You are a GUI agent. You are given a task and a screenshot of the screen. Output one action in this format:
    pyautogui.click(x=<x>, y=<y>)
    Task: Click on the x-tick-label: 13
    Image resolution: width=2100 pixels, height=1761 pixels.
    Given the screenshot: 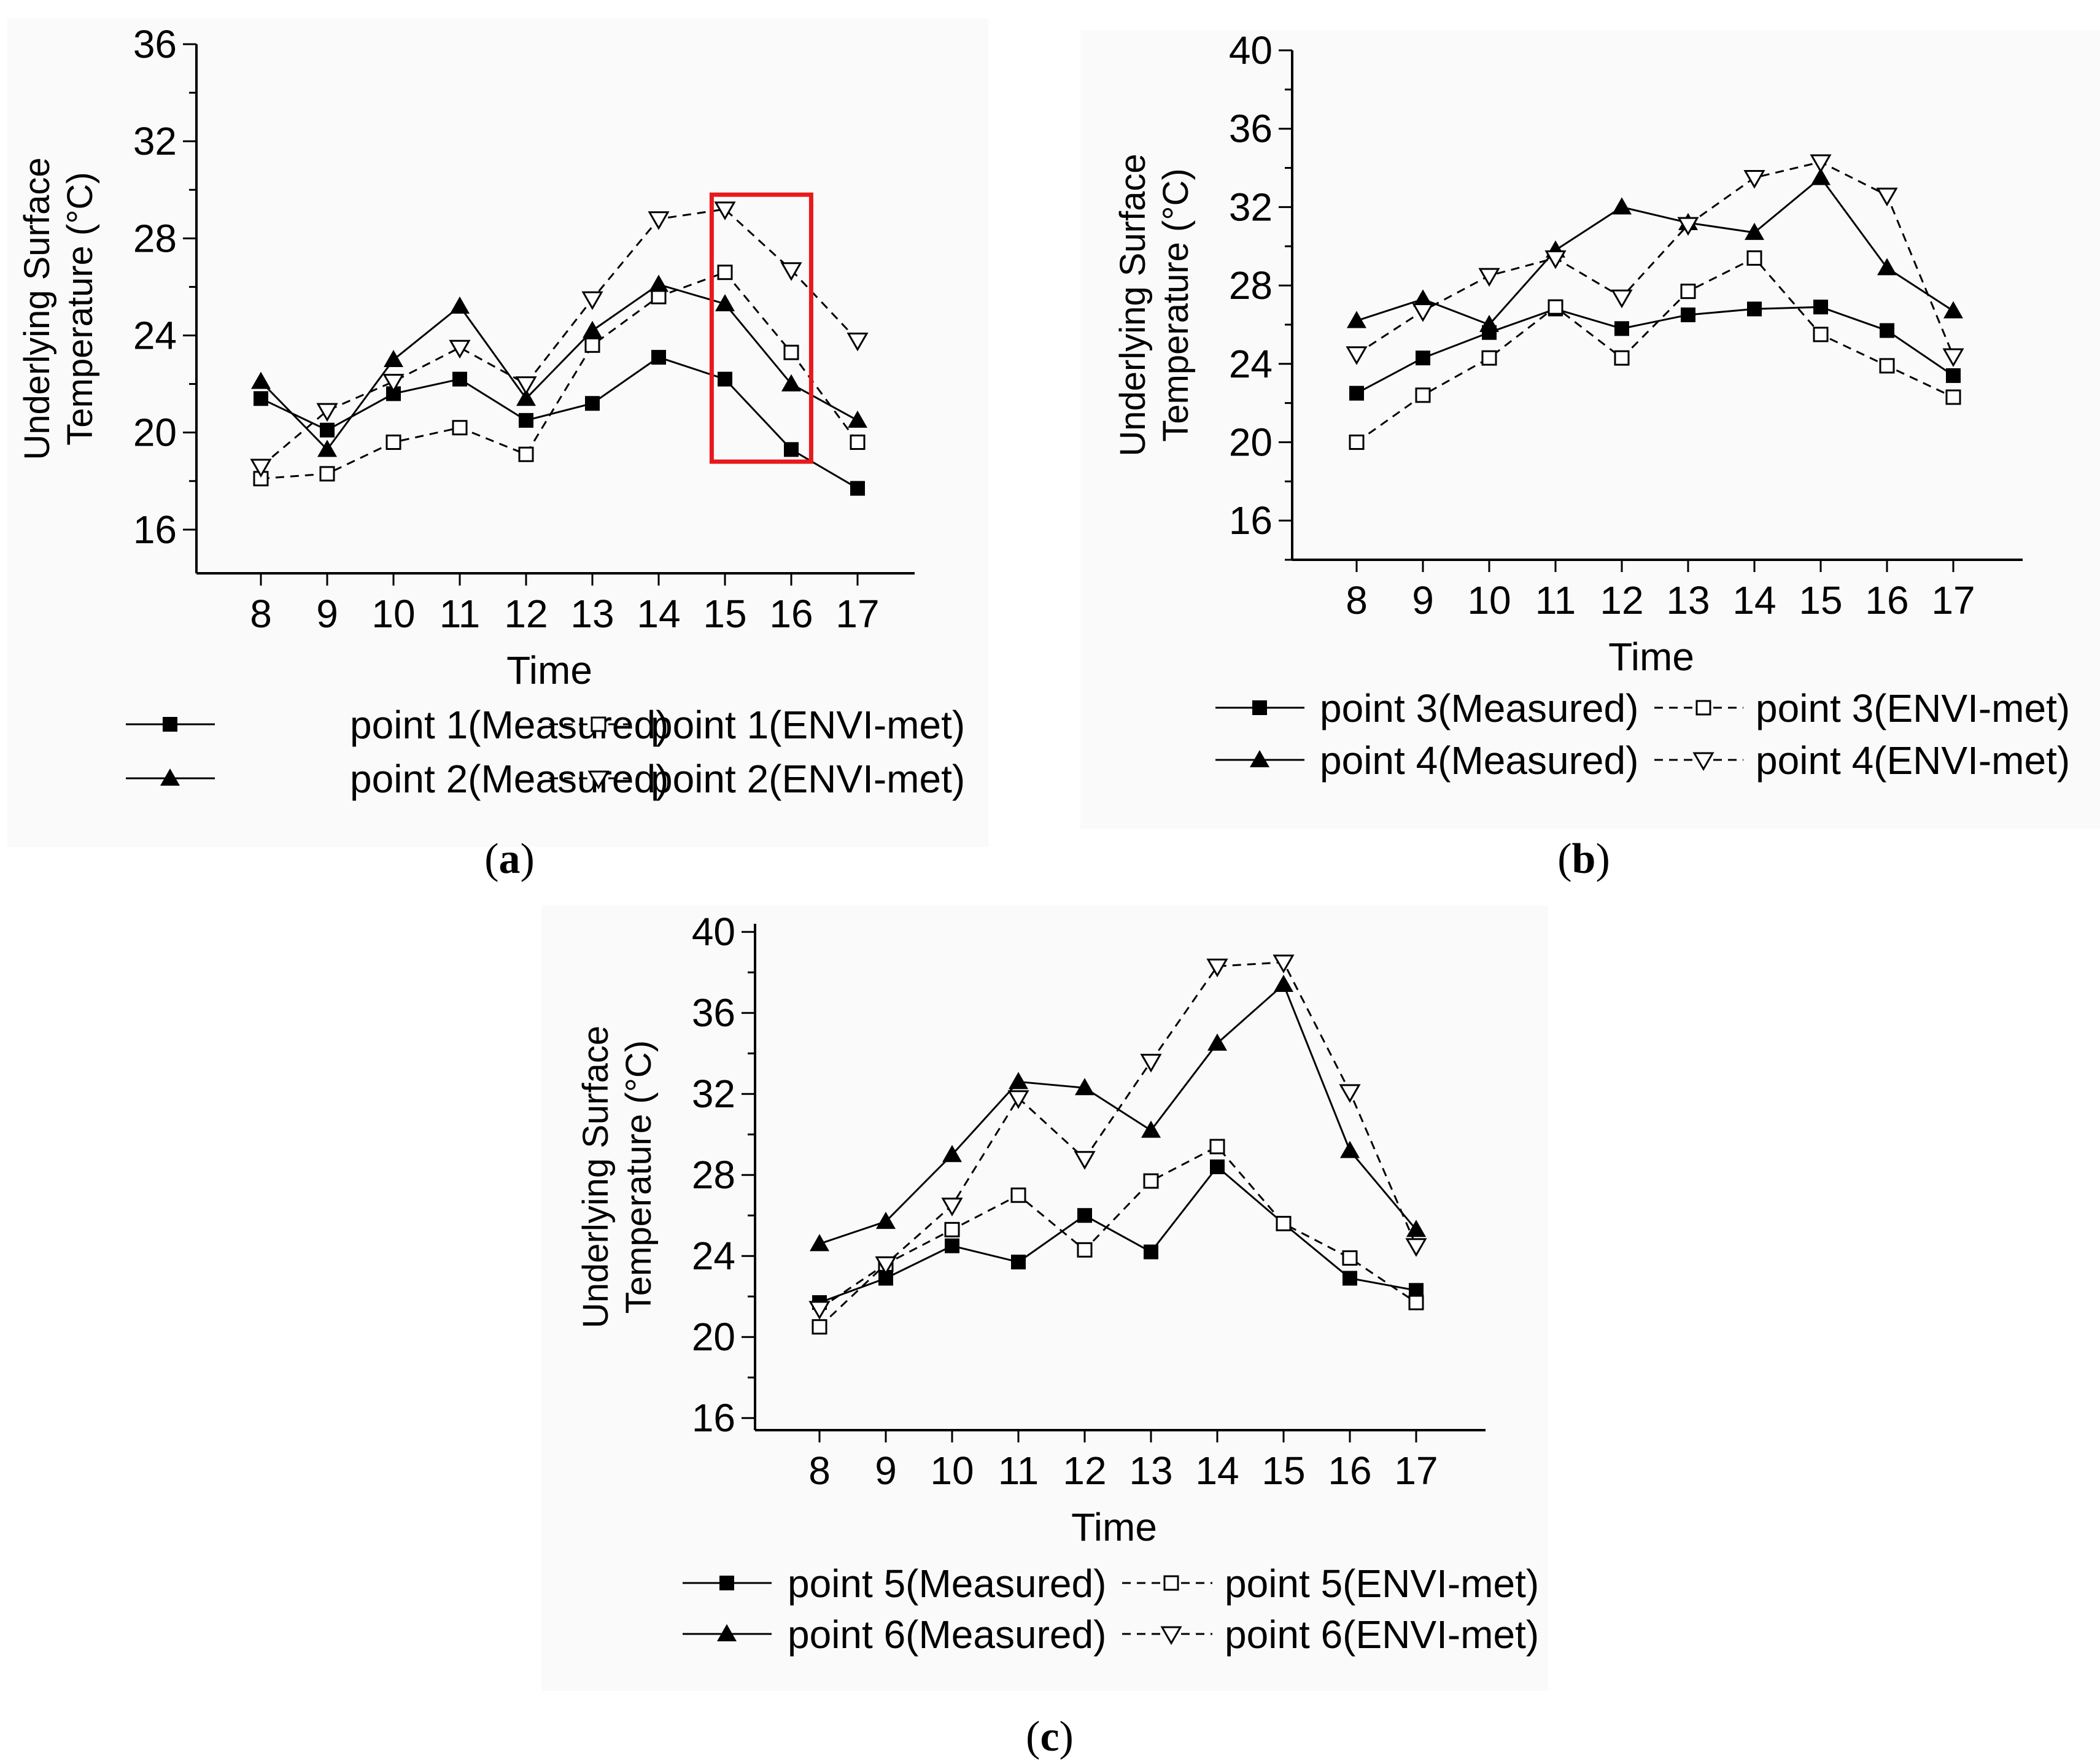 What is the action you would take?
    pyautogui.click(x=1688, y=600)
    